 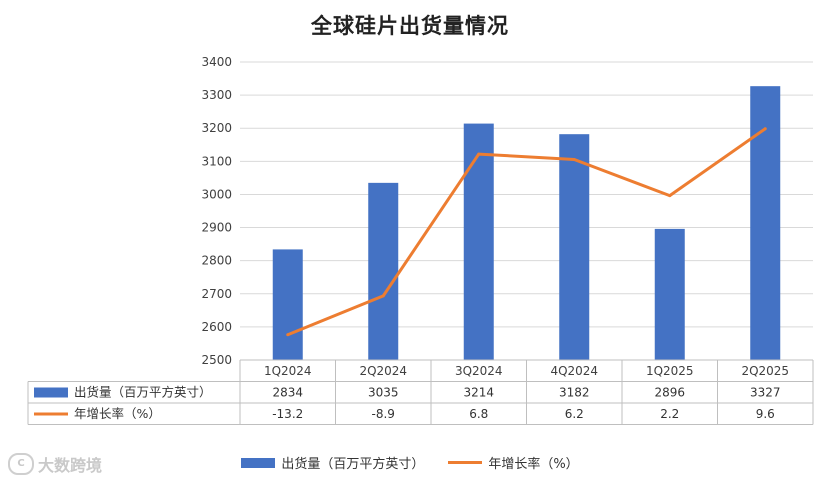 What do you see at coordinates (216, 294) in the screenshot?
I see `y-tick-label: 2700` at bounding box center [216, 294].